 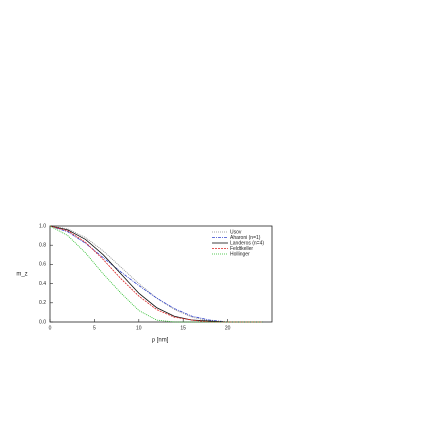 I want to click on legend-label: Aharoni (n=1), so click(x=245, y=238).